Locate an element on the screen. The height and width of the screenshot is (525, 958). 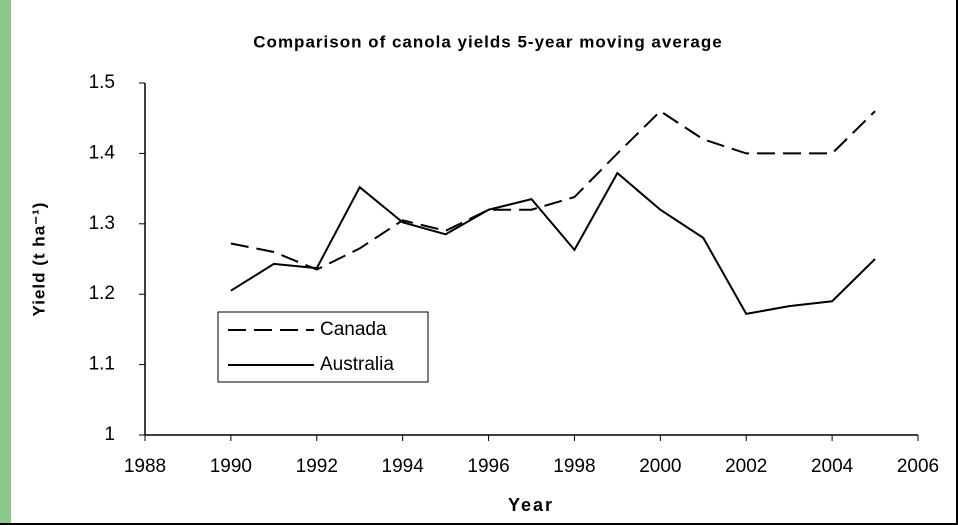
legend-label: Australia is located at coordinates (357, 364).